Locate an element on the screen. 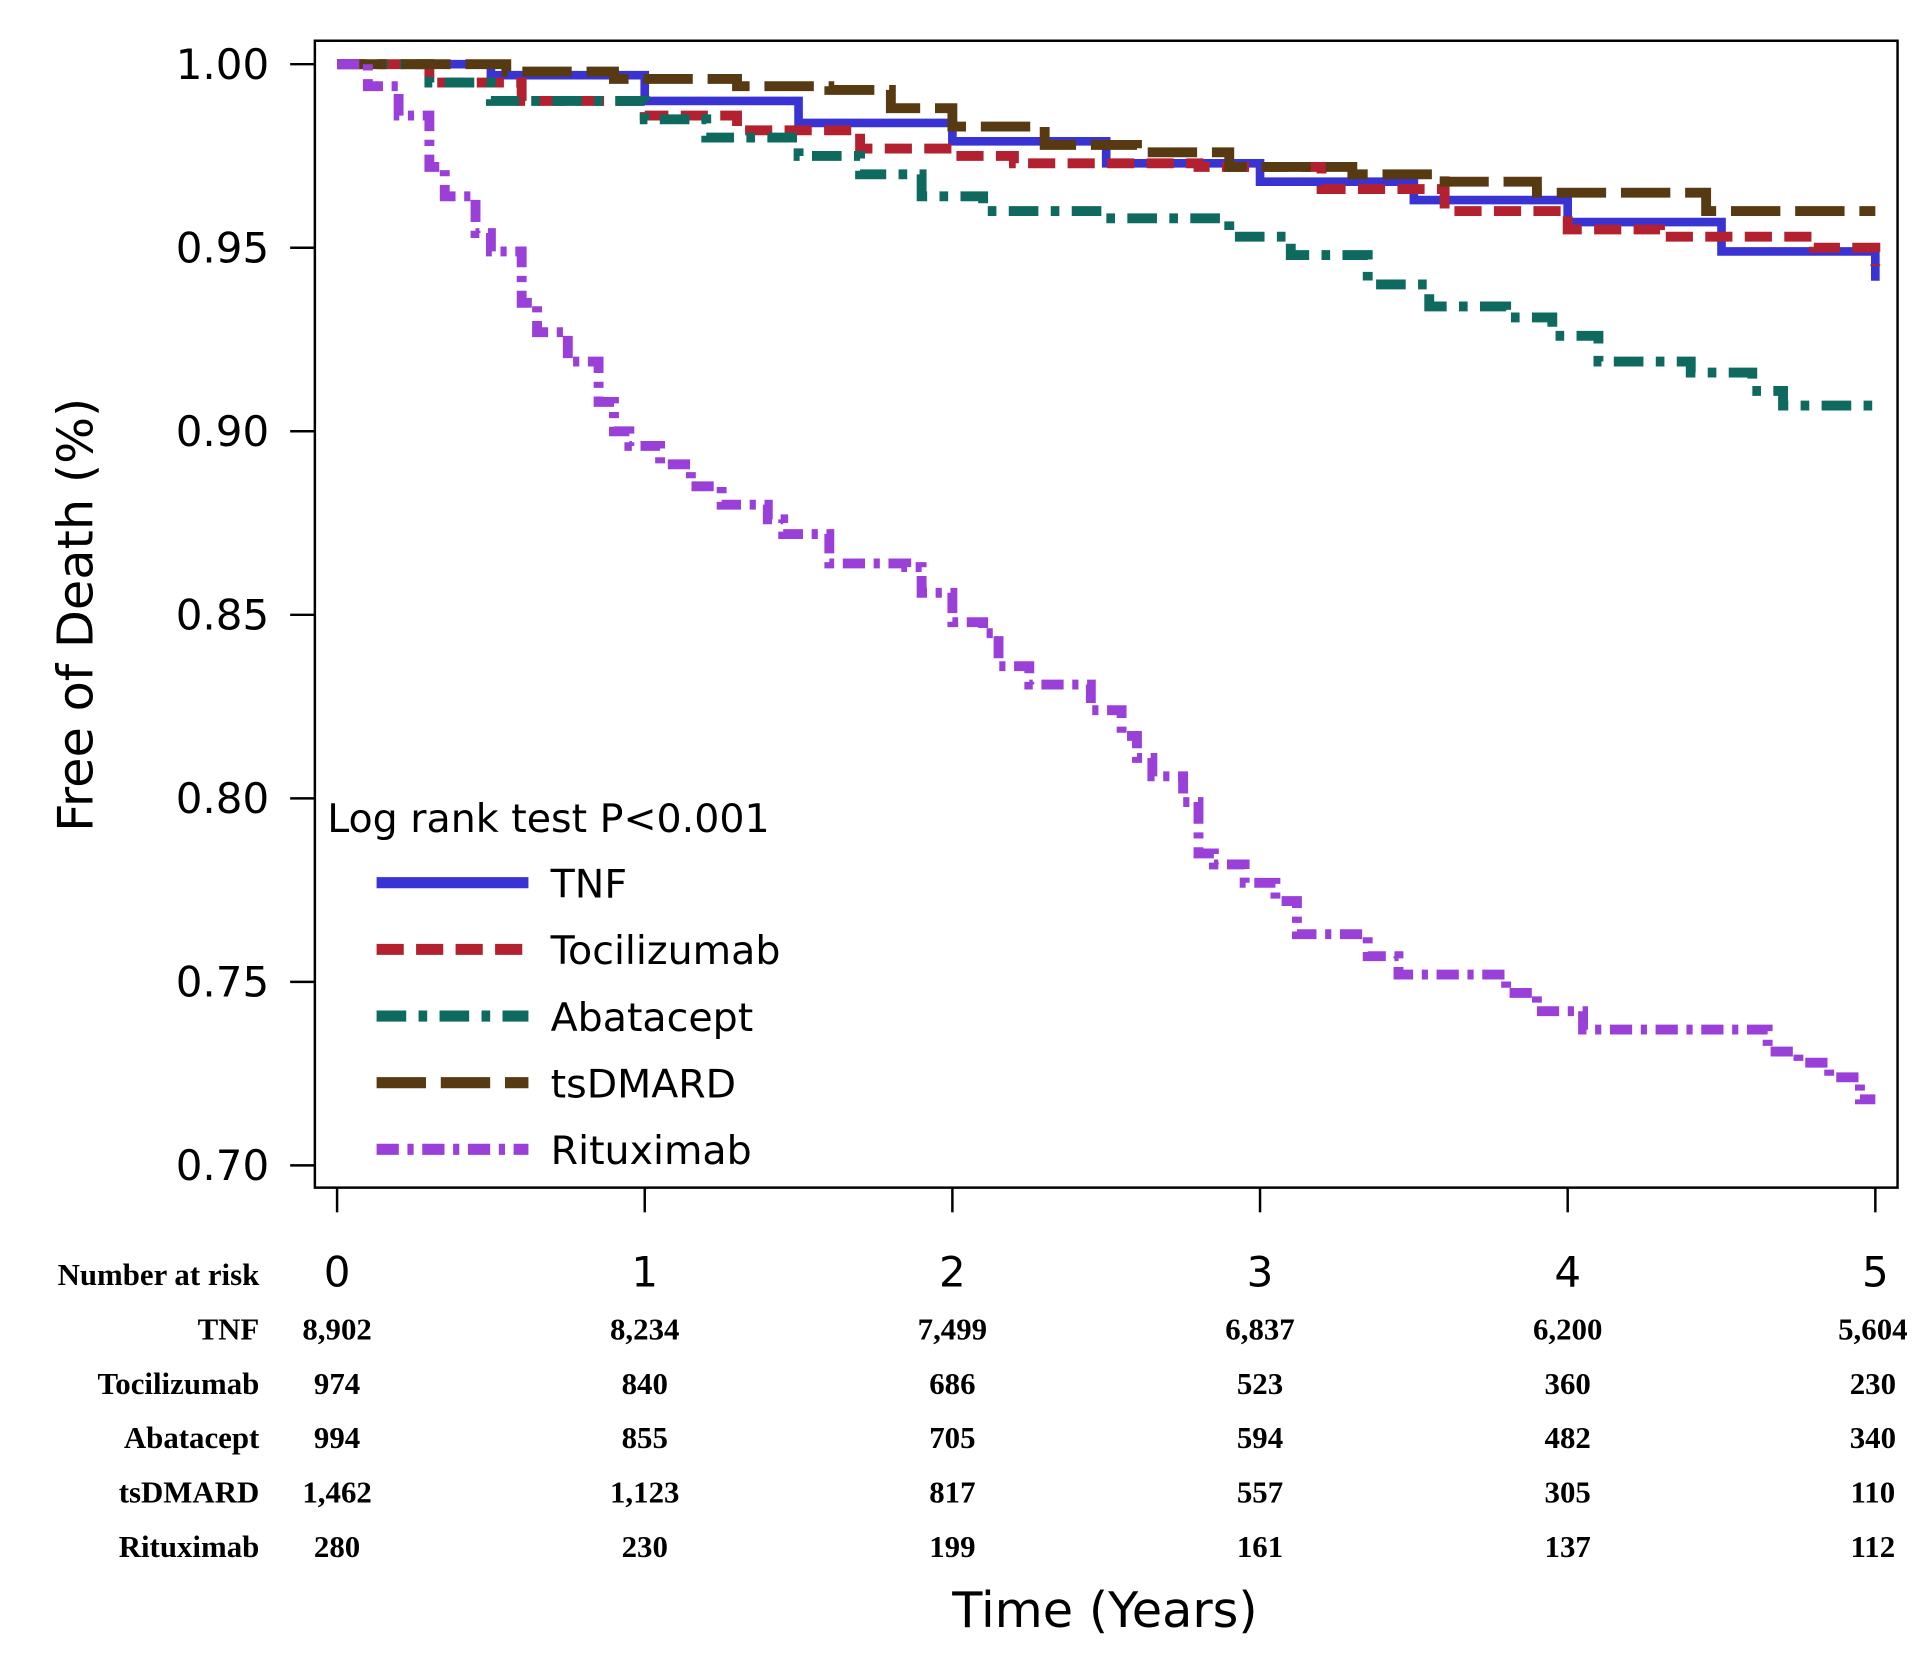 This screenshot has height=1658, width=1926. risk-value: 161 is located at coordinates (1260, 1547).